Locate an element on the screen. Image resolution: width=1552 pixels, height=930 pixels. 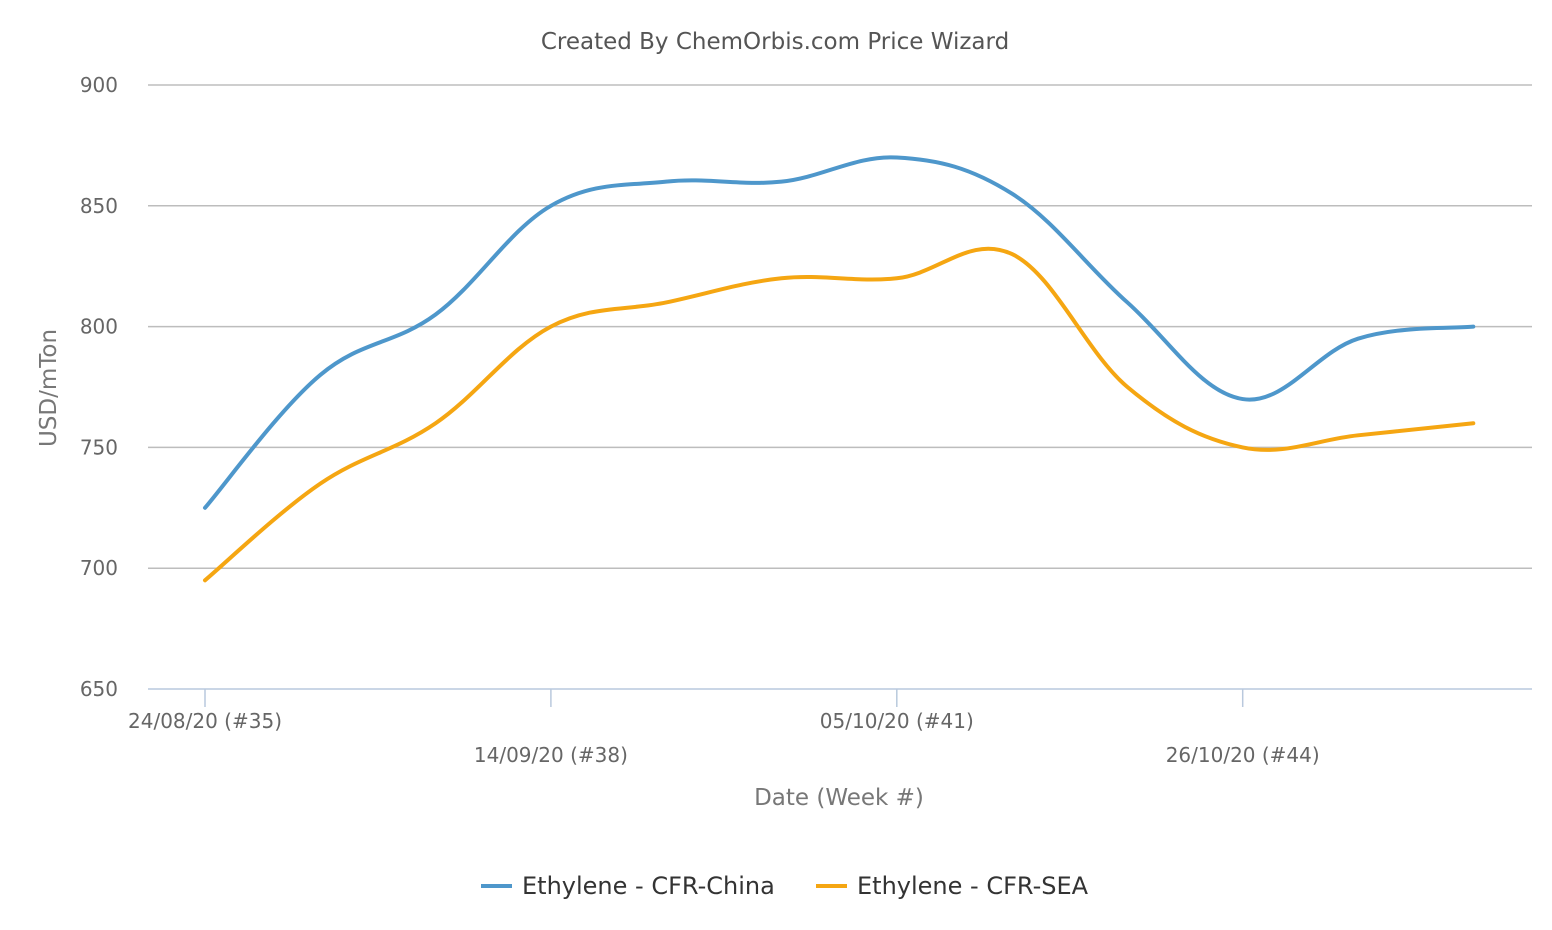
chart-title: Created By ChemOrbis.com Price Wizard is located at coordinates (775, 42).